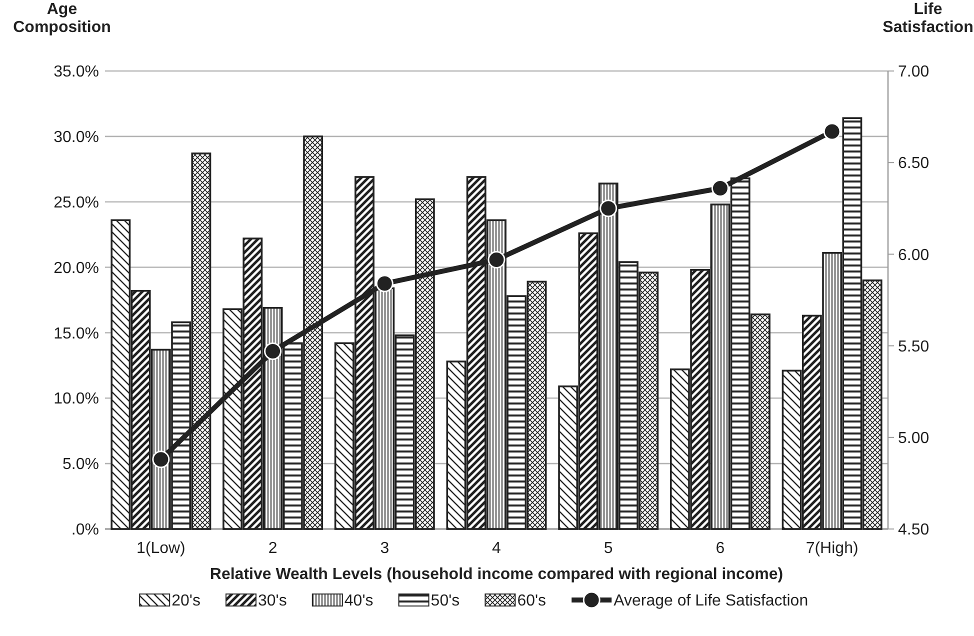 The width and height of the screenshot is (974, 636). What do you see at coordinates (497, 548) in the screenshot?
I see `x-tick-label: 4` at bounding box center [497, 548].